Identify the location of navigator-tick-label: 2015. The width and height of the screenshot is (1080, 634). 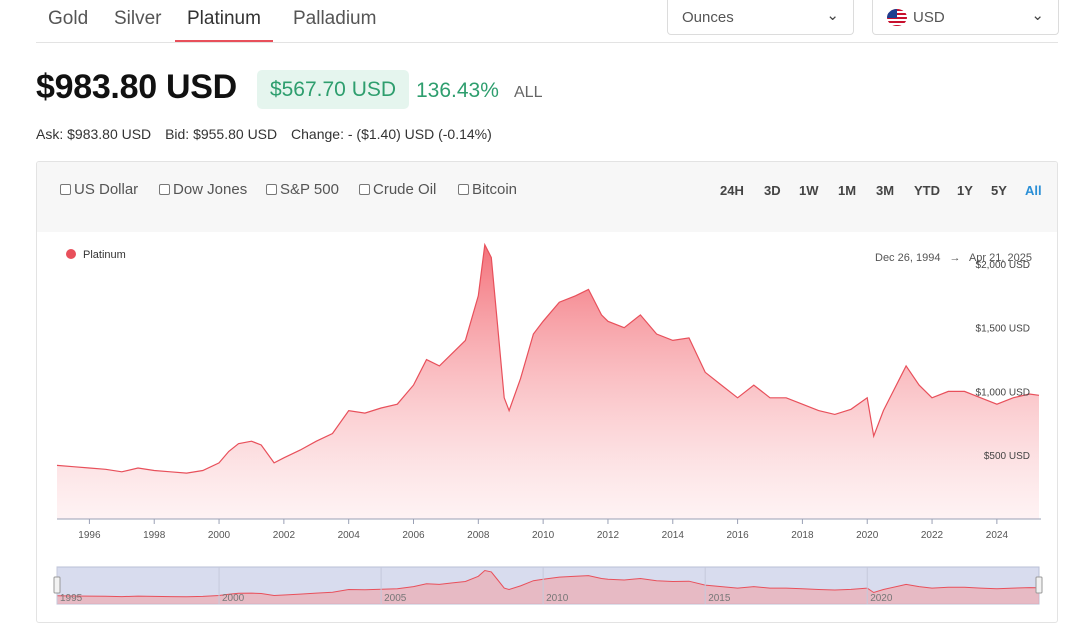
(719, 598).